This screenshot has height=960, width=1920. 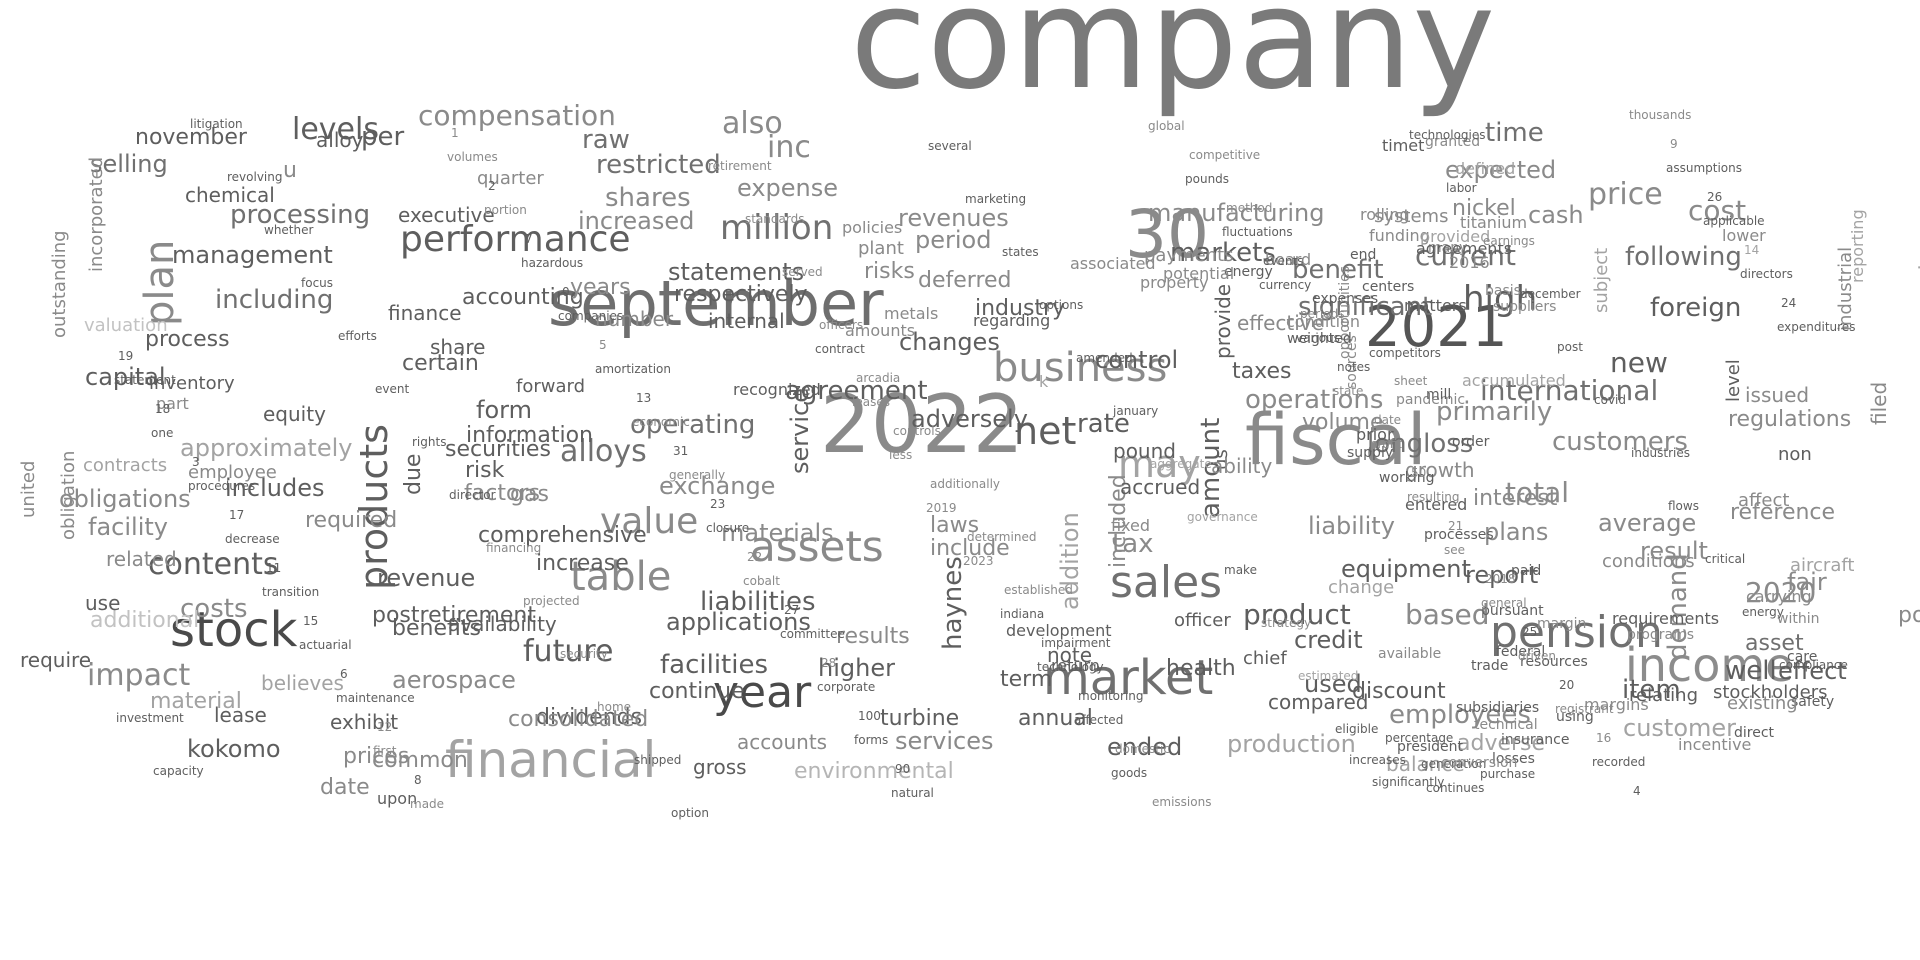 I want to click on cloud-word: changes, so click(x=949, y=342).